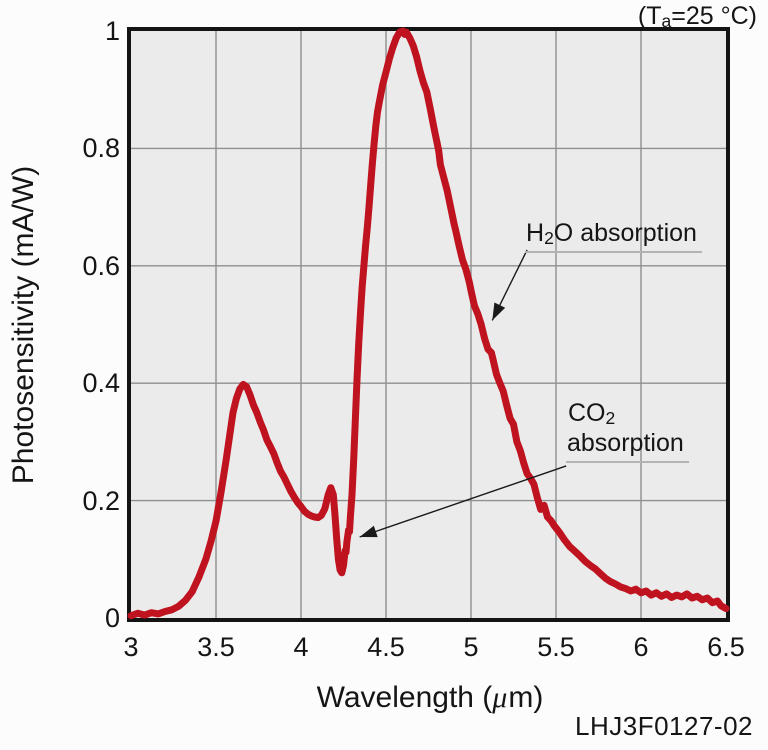 This screenshot has height=750, width=768. I want to click on x-tick-label: 6.5, so click(726, 647).